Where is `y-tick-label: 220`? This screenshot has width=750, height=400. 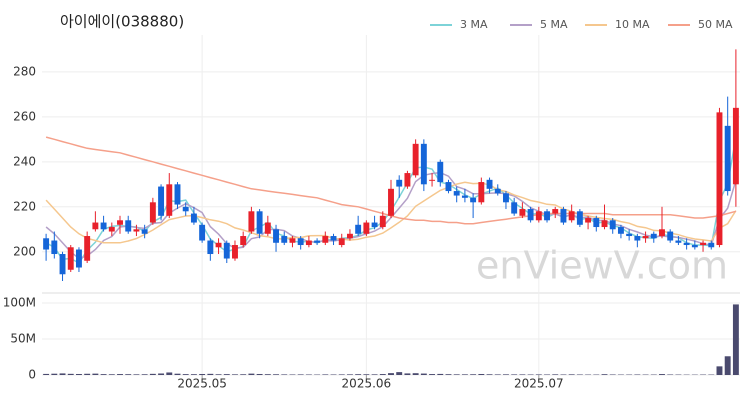 y-tick-label: 220 is located at coordinates (24, 206).